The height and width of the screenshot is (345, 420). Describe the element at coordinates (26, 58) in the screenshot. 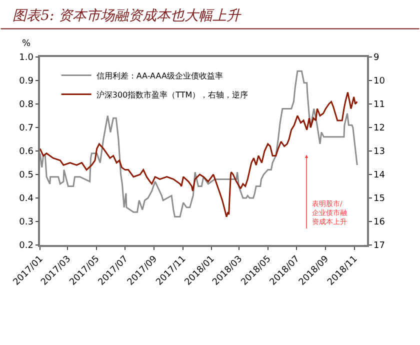

I see `y-tick-label: 1.0` at that location.